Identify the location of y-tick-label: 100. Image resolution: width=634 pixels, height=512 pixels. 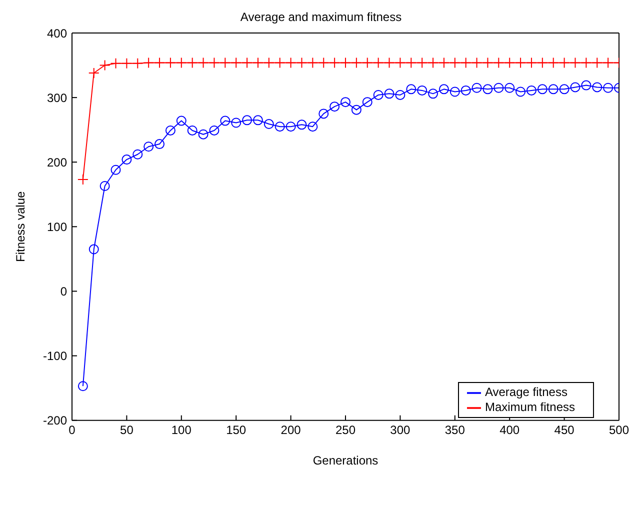
(57, 227).